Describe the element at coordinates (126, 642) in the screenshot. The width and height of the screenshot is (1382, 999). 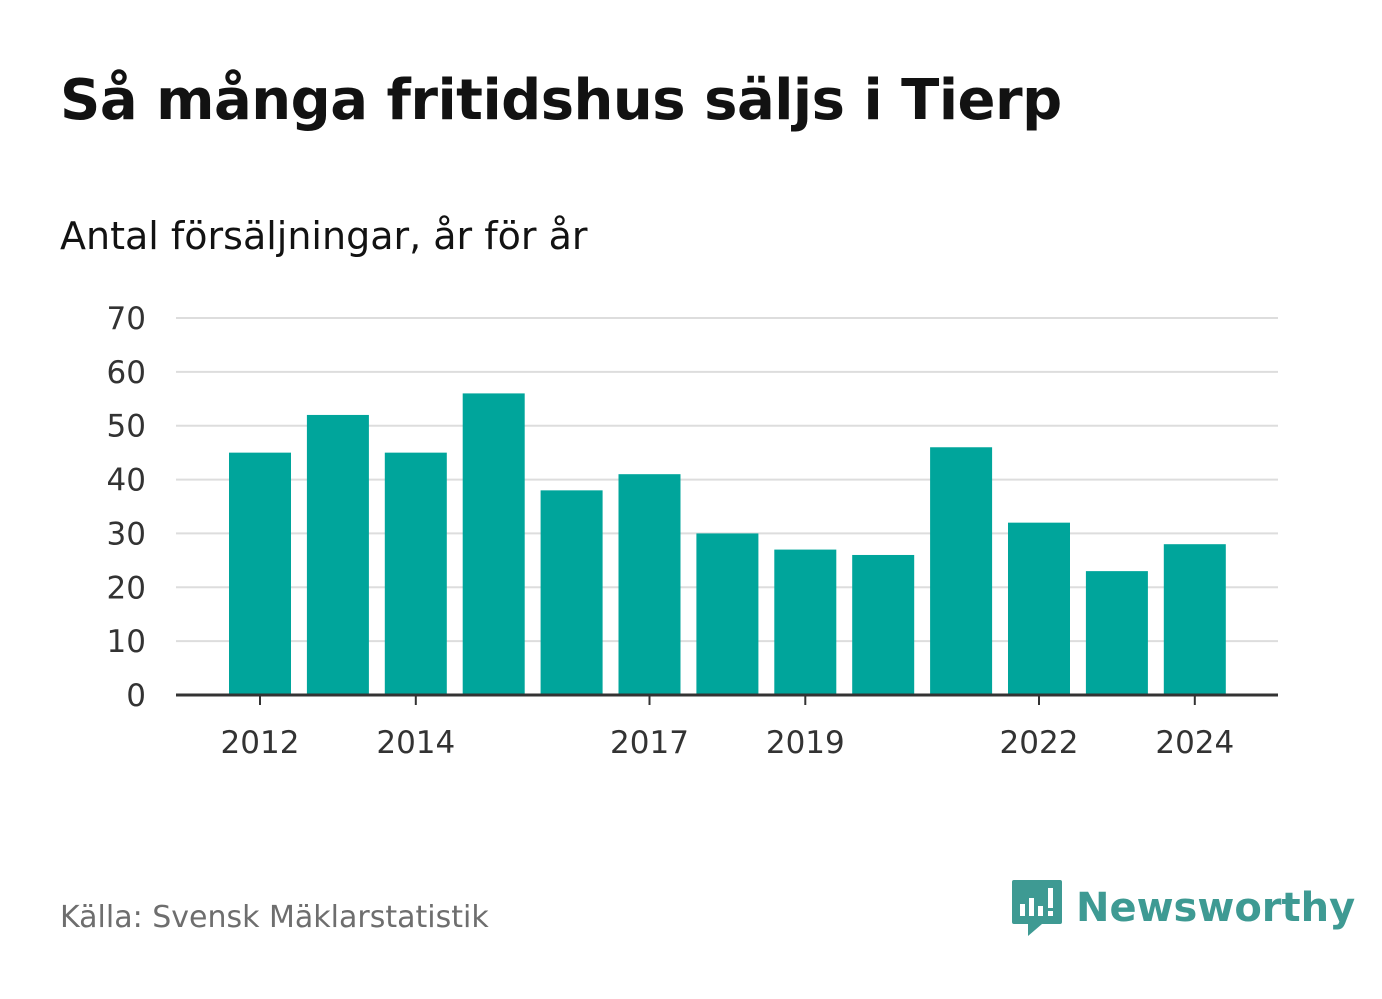
I see `y-tick-label: 10` at that location.